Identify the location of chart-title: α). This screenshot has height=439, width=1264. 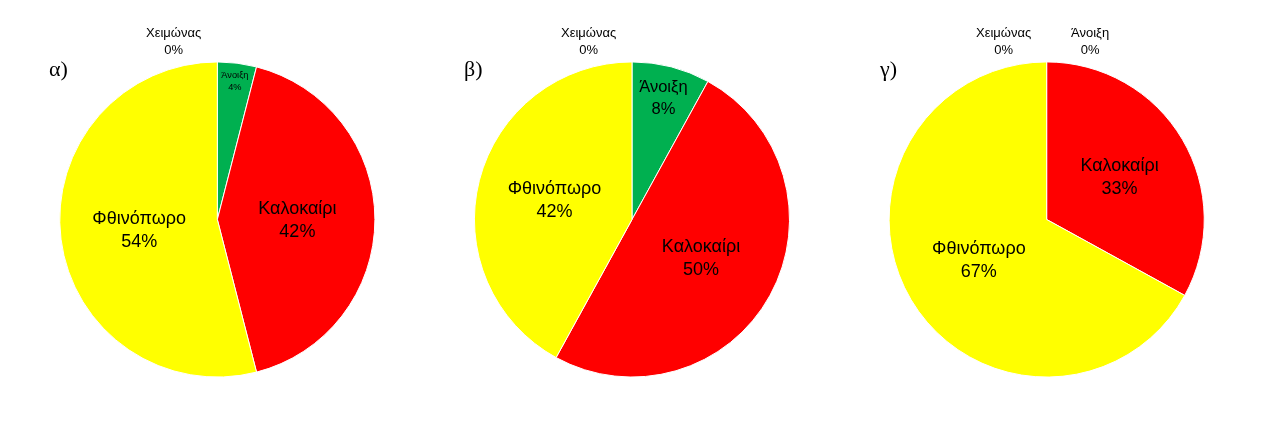
(58, 68).